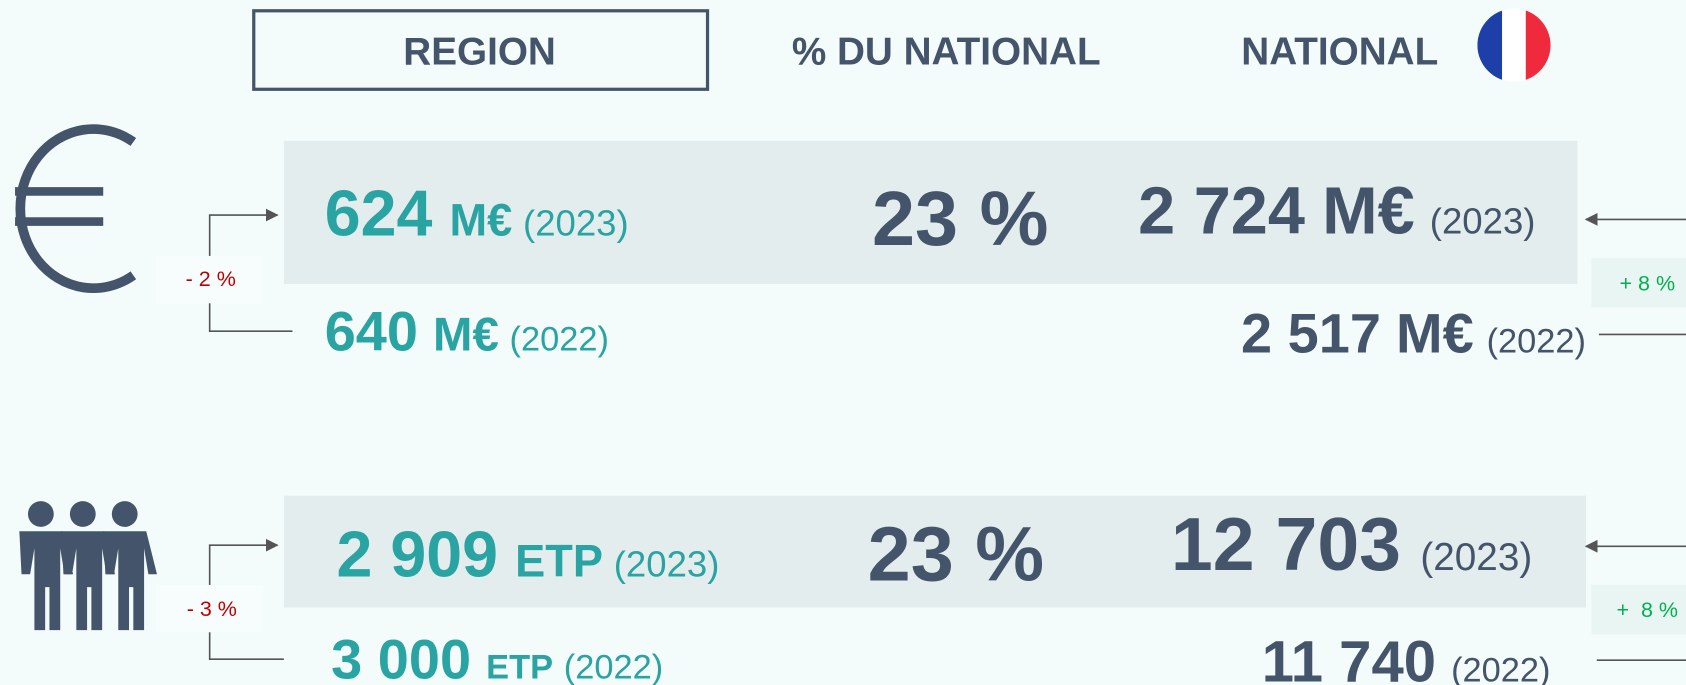 Image resolution: width=1686 pixels, height=685 pixels. Describe the element at coordinates (371, 331) in the screenshot. I see `value: 640` at that location.